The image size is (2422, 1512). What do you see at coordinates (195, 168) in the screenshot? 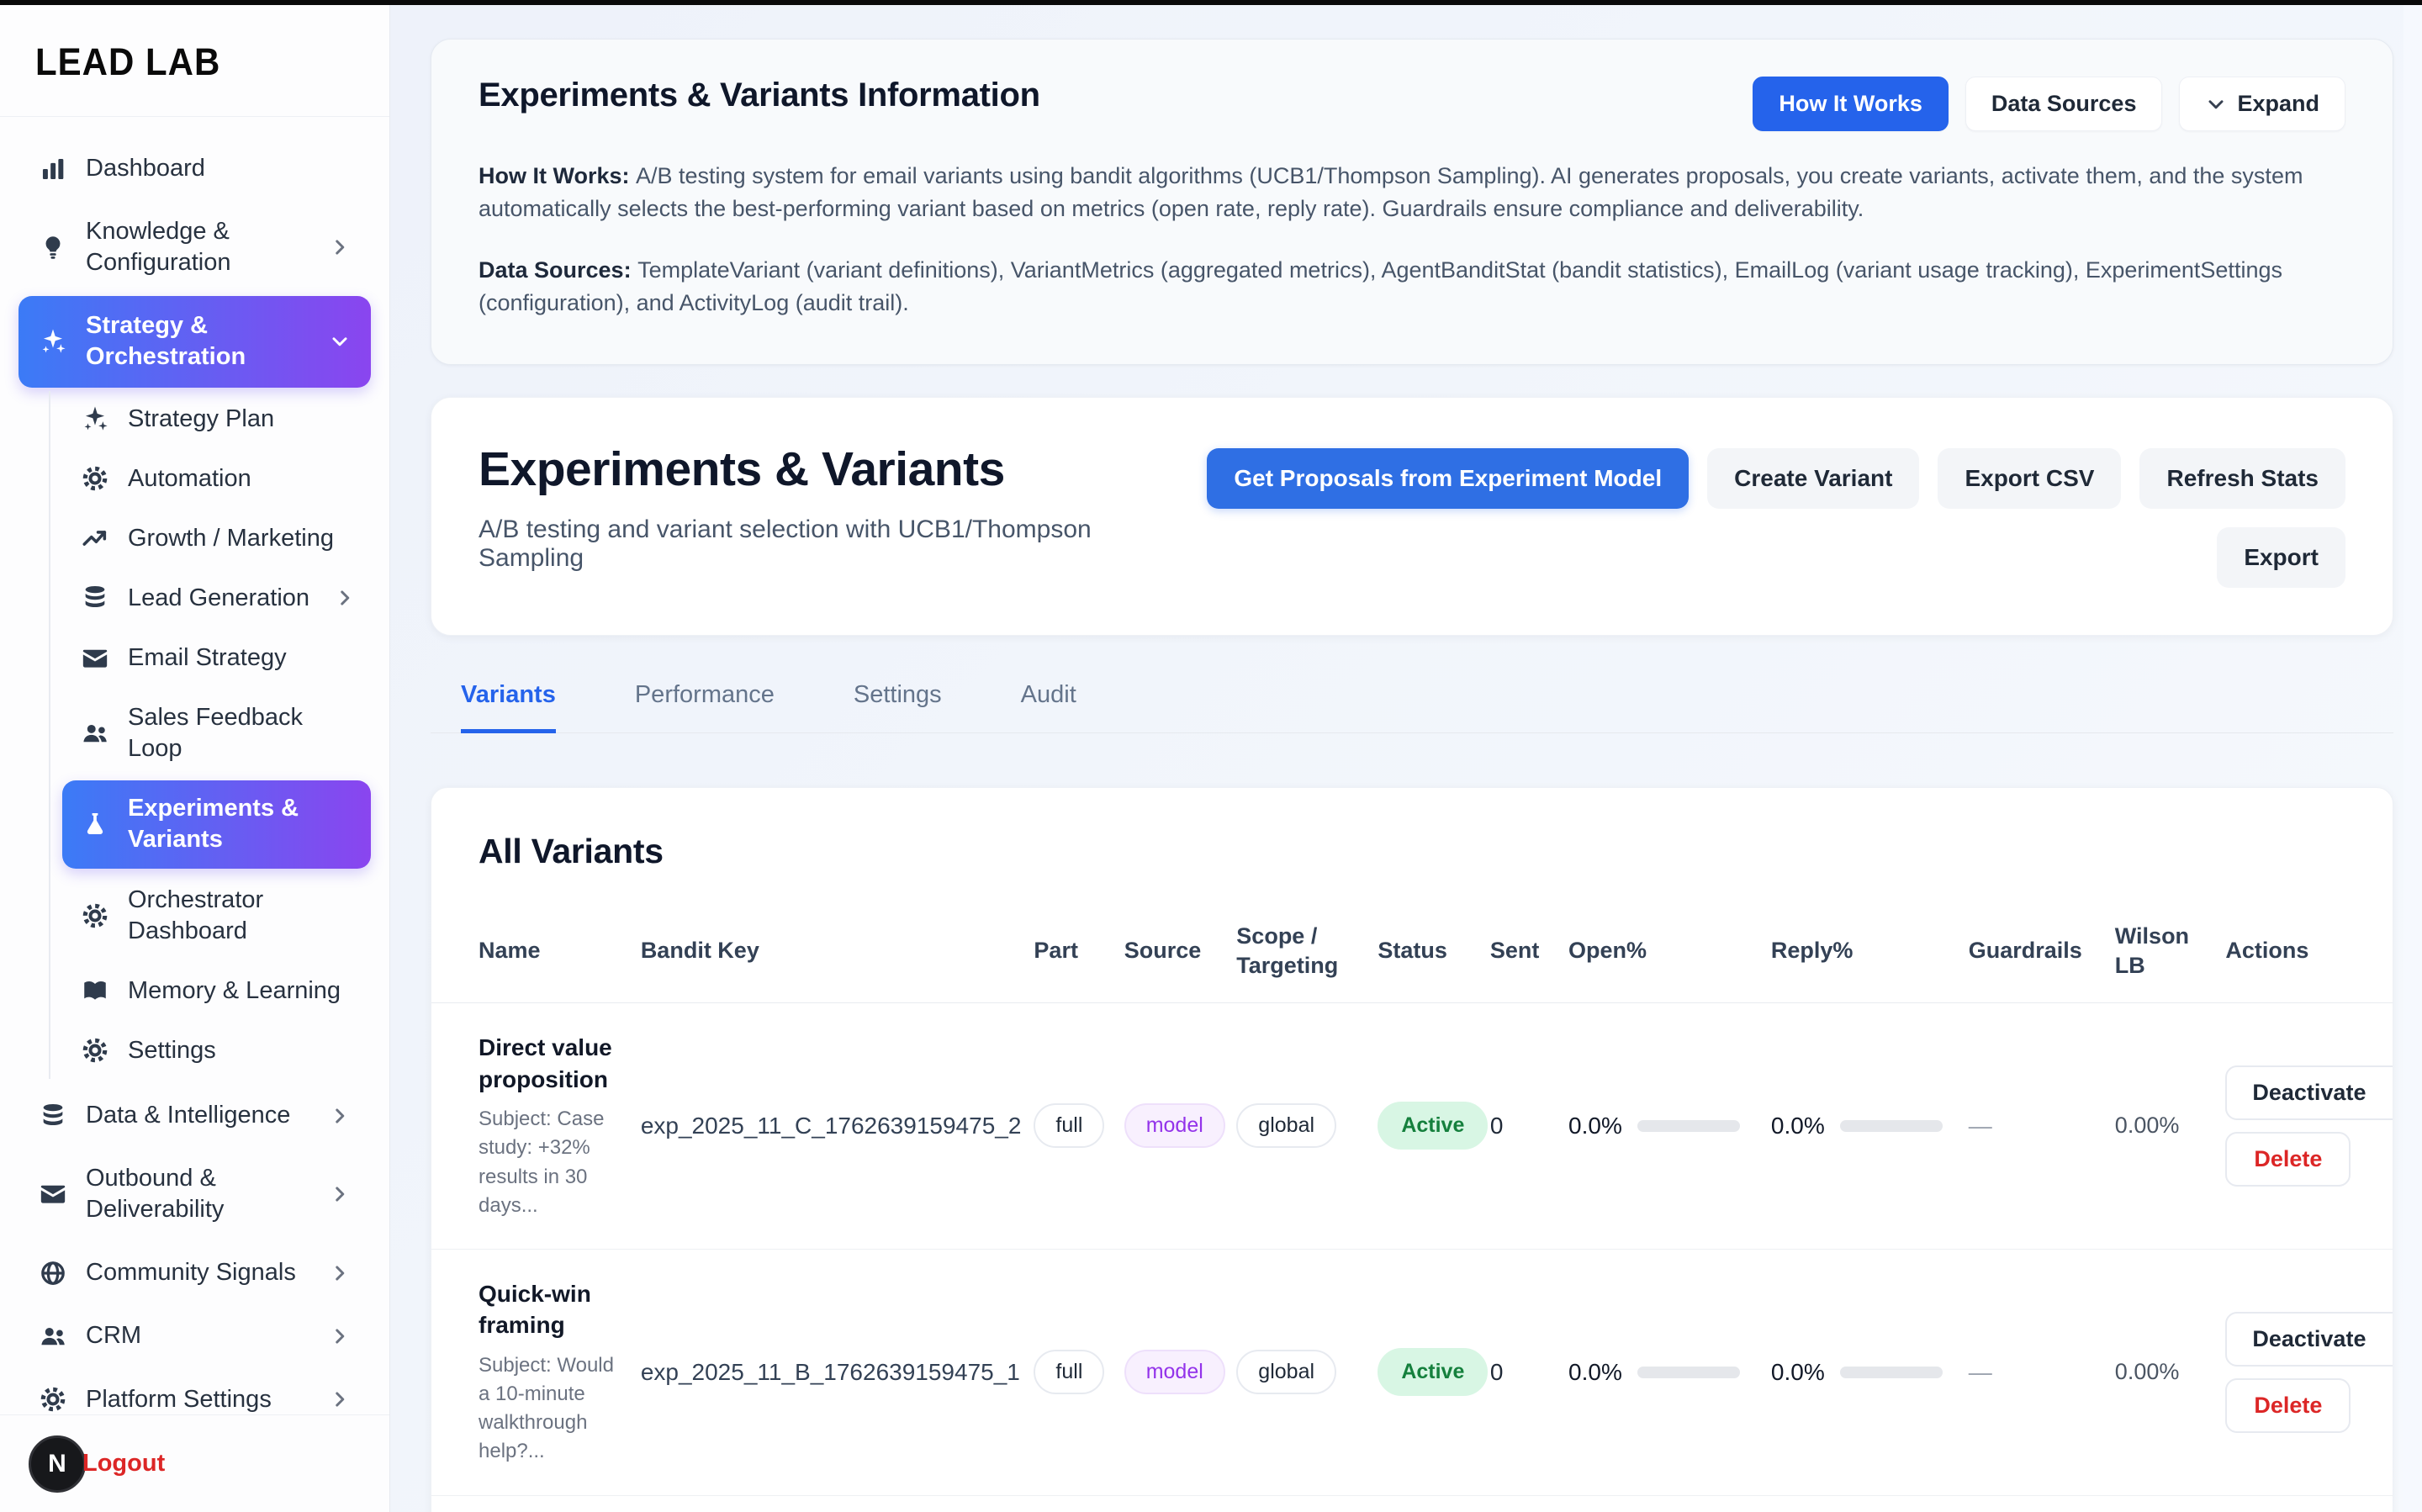
I see `sidebar-item-dashboard: Dashboard` at bounding box center [195, 168].